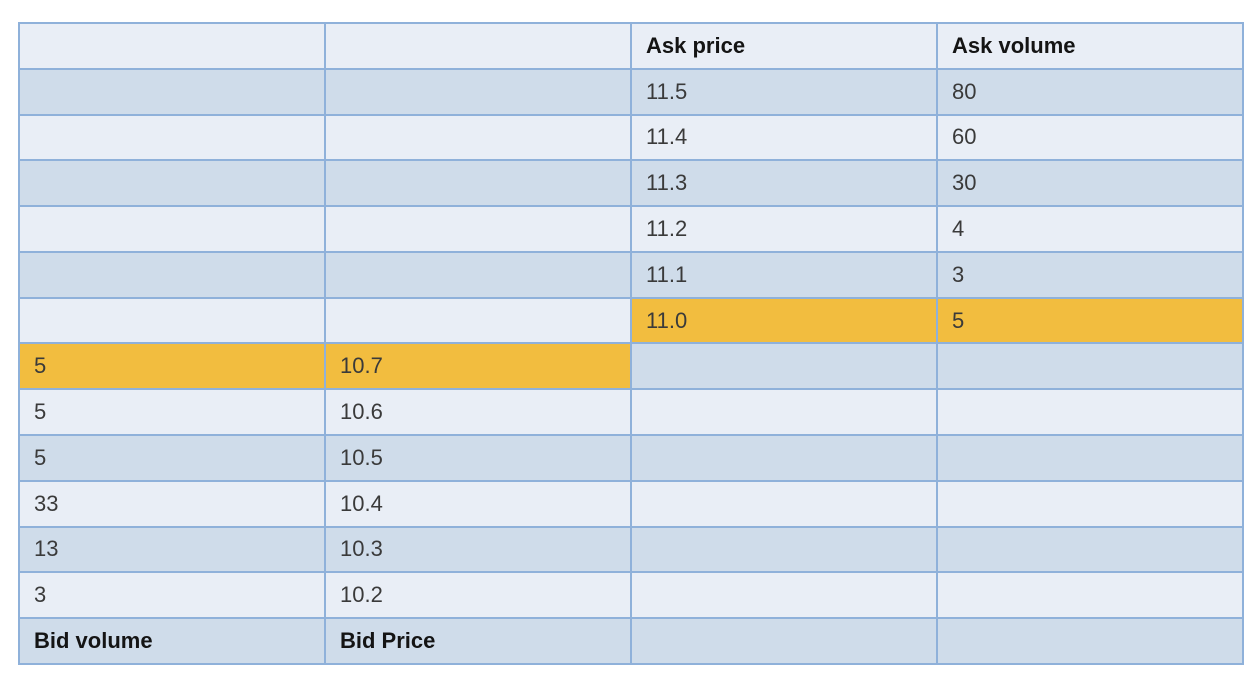 The height and width of the screenshot is (680, 1256). What do you see at coordinates (784, 137) in the screenshot?
I see `ask-price-cell: 11.4` at bounding box center [784, 137].